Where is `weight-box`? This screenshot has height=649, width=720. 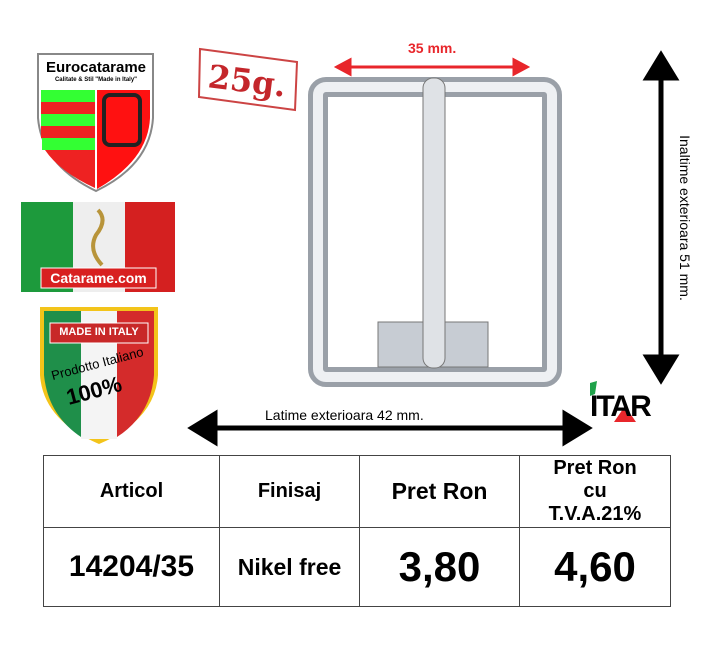
weight-box is located at coordinates (248, 79).